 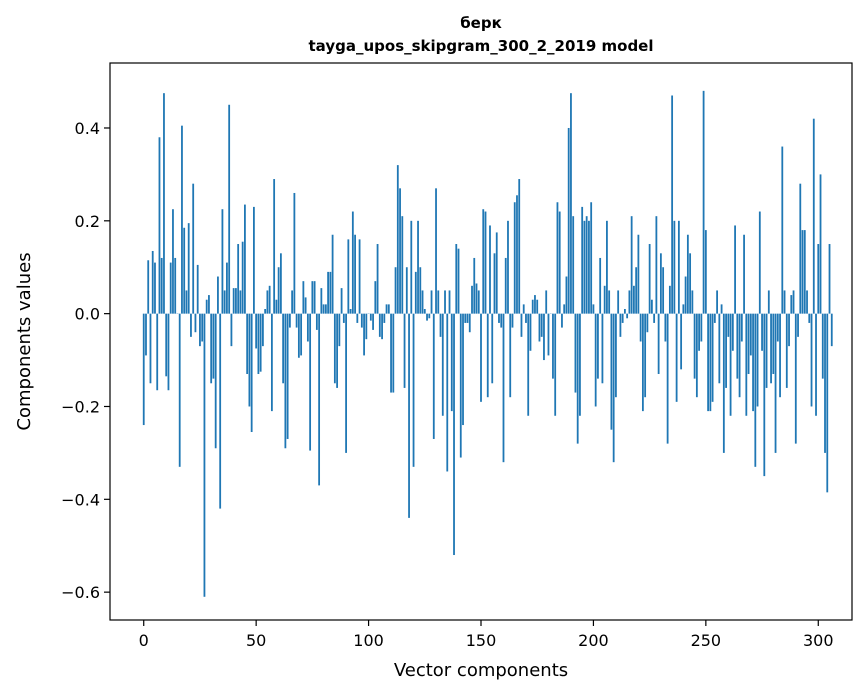 What do you see at coordinates (593, 640) in the screenshot?
I see `x-tick-label: 200` at bounding box center [593, 640].